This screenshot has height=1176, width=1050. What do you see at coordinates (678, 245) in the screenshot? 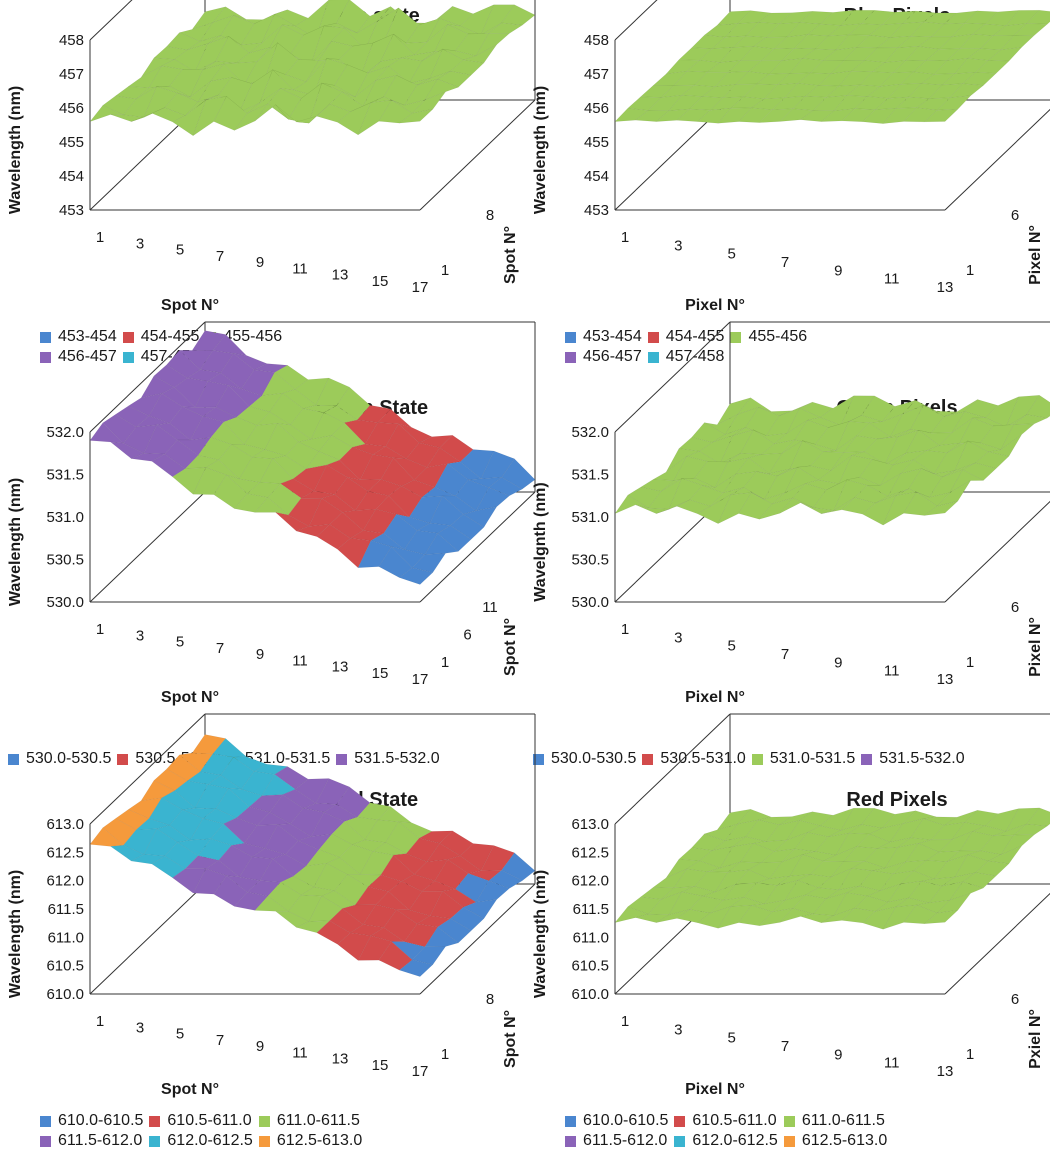
I see `x-tick-label: 3` at bounding box center [678, 245].